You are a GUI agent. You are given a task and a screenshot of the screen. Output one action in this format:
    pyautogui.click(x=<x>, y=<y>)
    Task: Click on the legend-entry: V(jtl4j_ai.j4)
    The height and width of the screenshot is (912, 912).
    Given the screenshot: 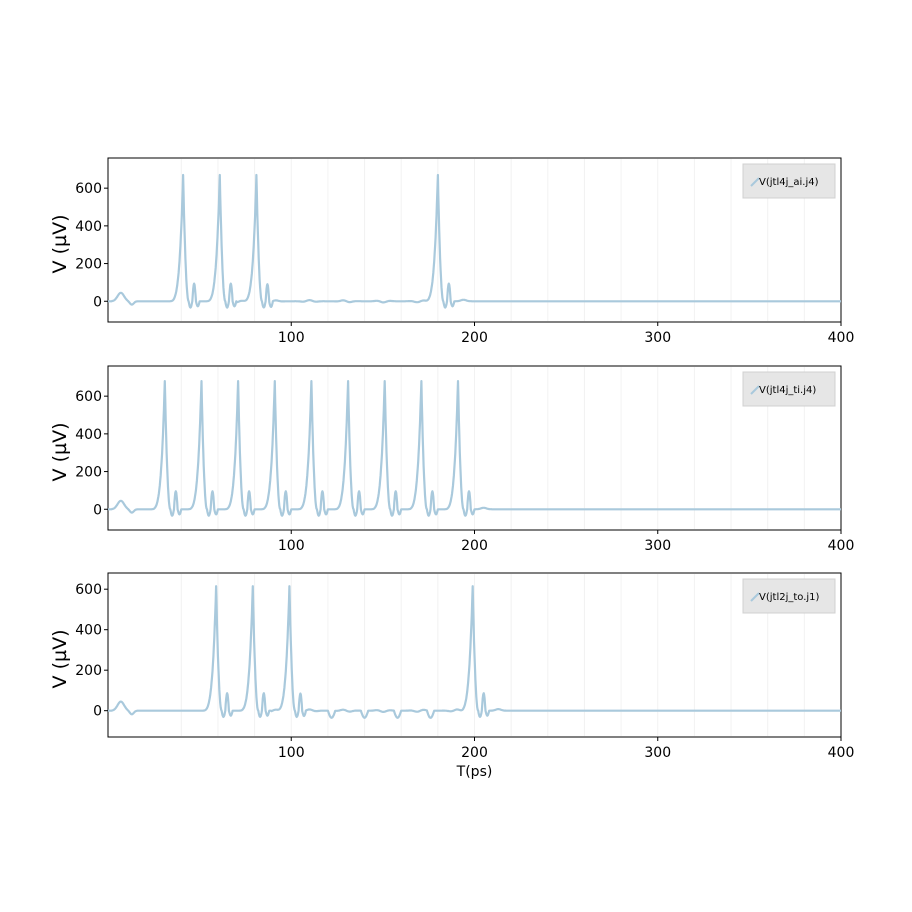 What is the action you would take?
    pyautogui.click(x=789, y=182)
    